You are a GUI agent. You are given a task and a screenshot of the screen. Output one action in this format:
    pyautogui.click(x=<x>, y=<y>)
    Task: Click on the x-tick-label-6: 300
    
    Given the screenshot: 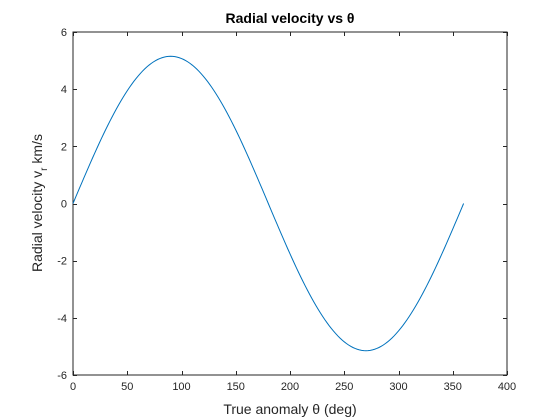 What is the action you would take?
    pyautogui.click(x=398, y=387)
    